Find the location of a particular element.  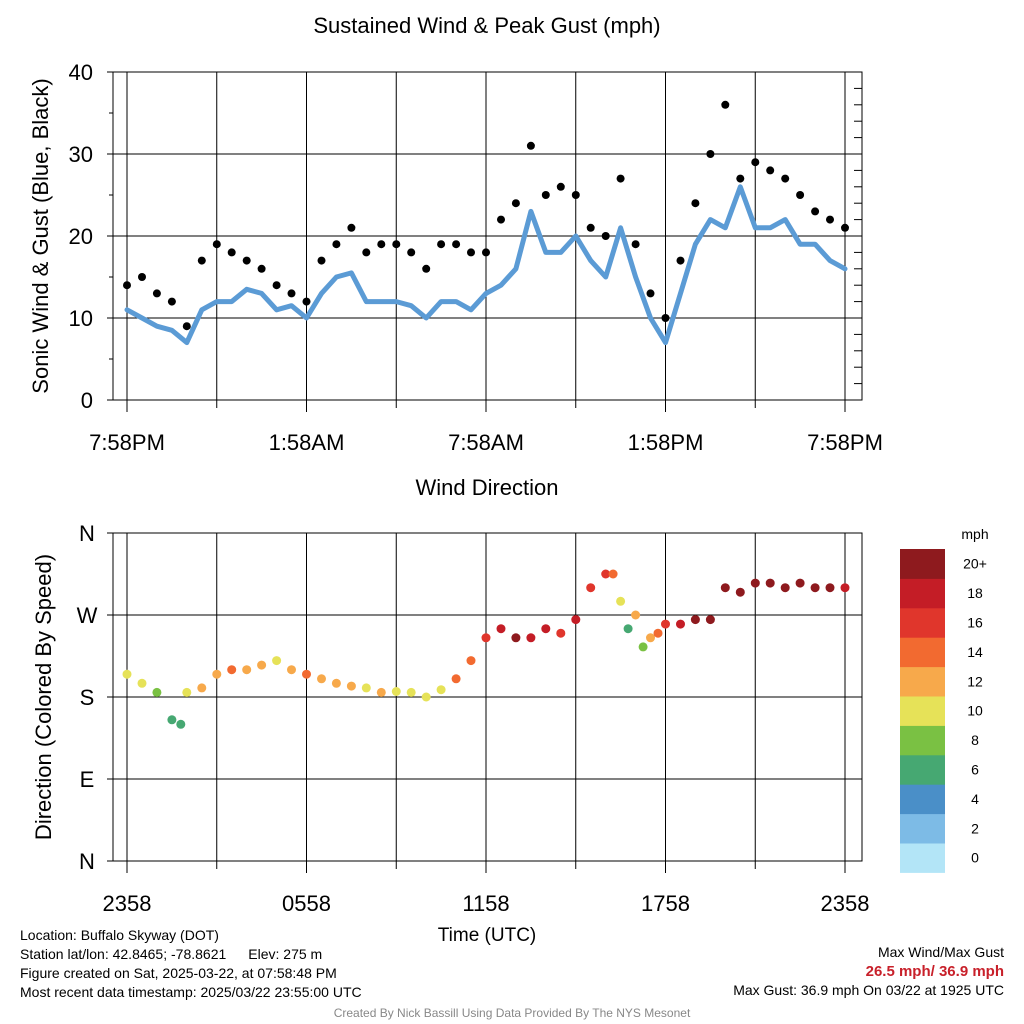

max-gust-text: Max Gust: 36.9 mph On 03/22 at 1925 UTC is located at coordinates (868, 990).